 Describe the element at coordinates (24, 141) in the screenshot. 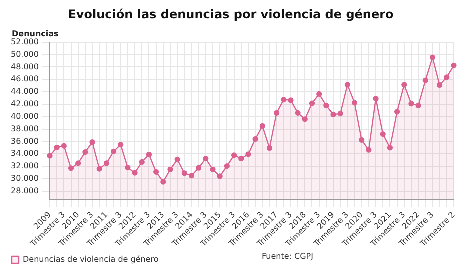

I see `y-tick-label: 36.000` at that location.